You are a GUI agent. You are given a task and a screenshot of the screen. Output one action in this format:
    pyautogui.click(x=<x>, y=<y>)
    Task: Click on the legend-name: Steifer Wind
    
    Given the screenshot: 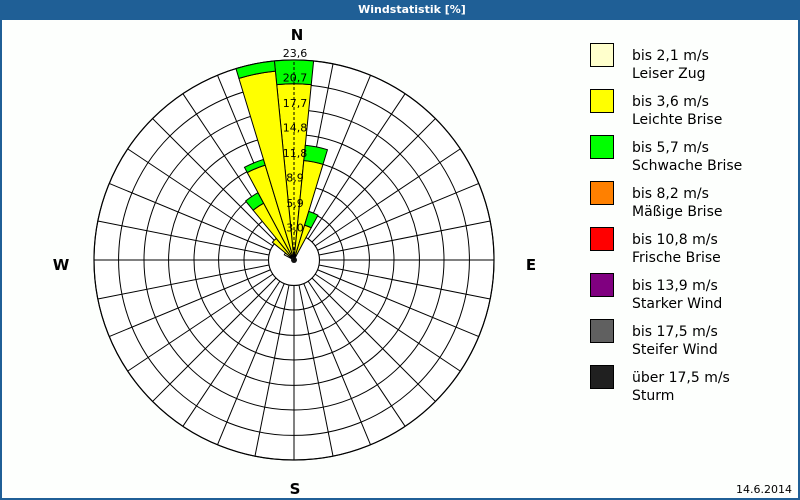 What is the action you would take?
    pyautogui.click(x=675, y=350)
    